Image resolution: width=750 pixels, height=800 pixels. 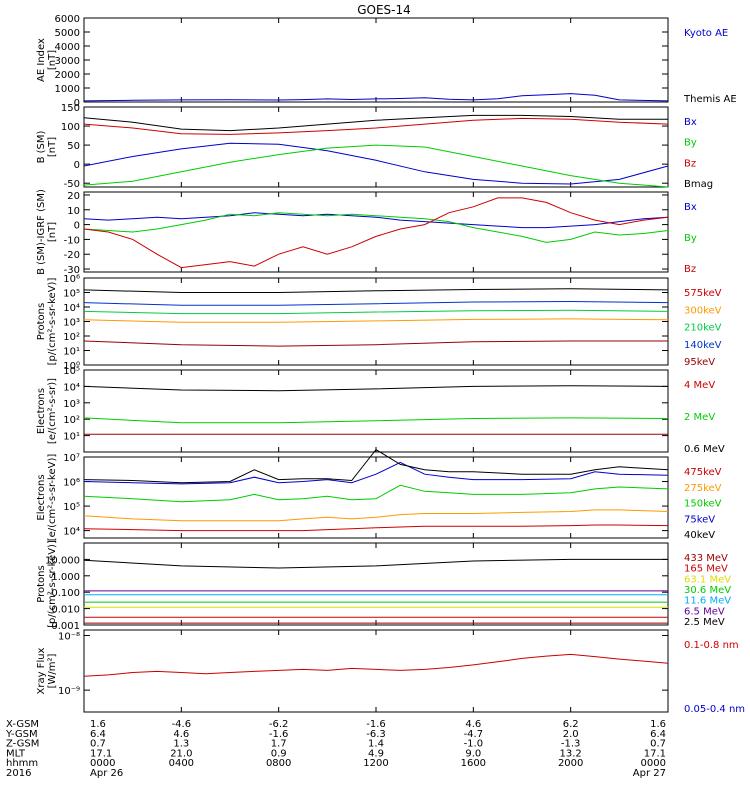 What do you see at coordinates (376, 515) in the screenshot?
I see `series-line-275kev` at bounding box center [376, 515].